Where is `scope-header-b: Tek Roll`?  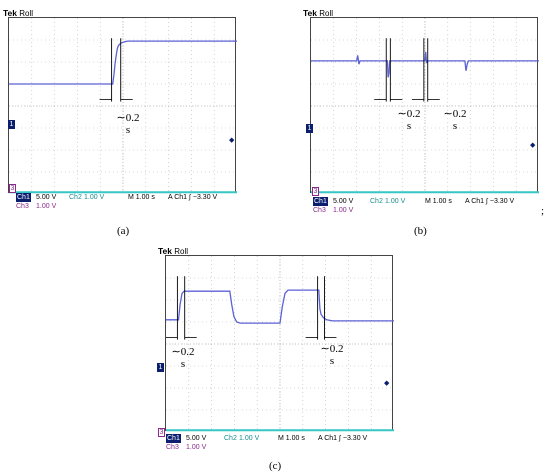
scope-header-b: Tek Roll is located at coordinates (318, 13).